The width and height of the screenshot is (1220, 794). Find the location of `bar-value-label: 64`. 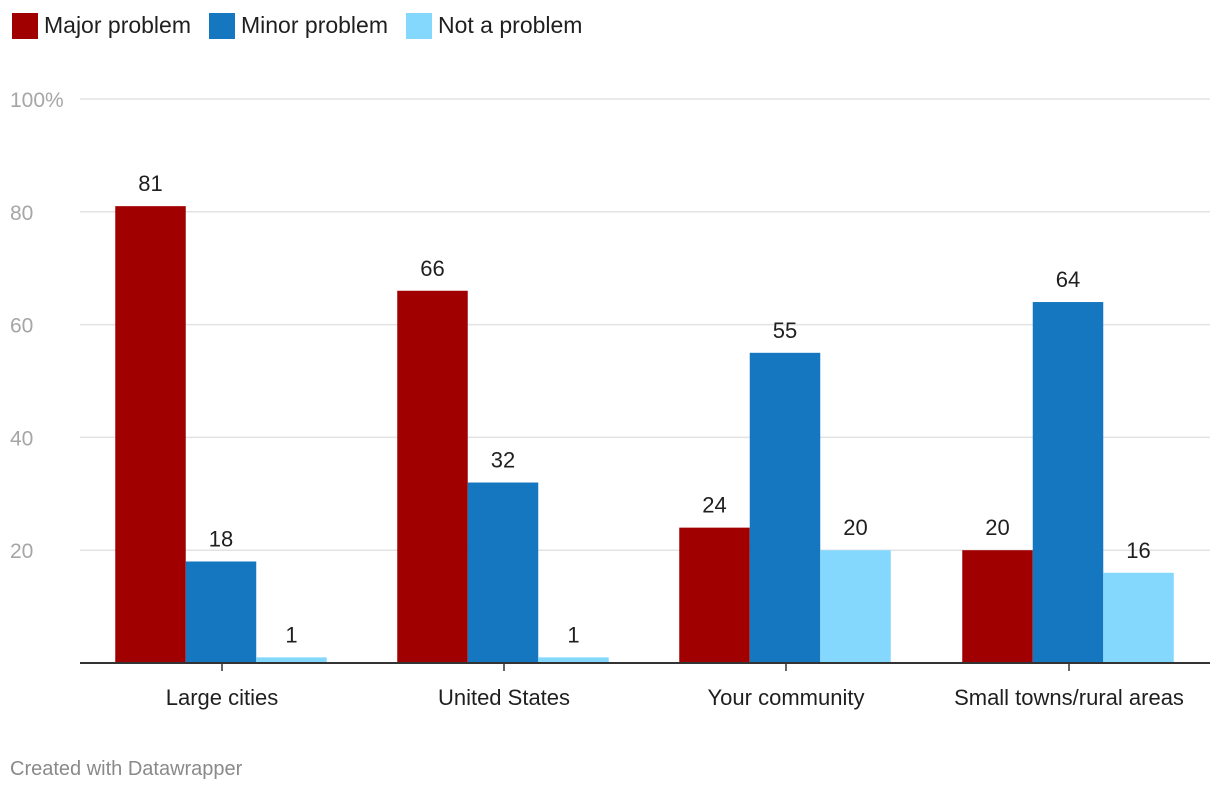

bar-value-label: 64 is located at coordinates (1068, 279).